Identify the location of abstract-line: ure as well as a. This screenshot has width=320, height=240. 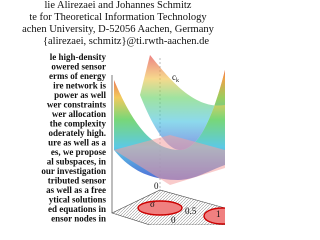
(77, 143).